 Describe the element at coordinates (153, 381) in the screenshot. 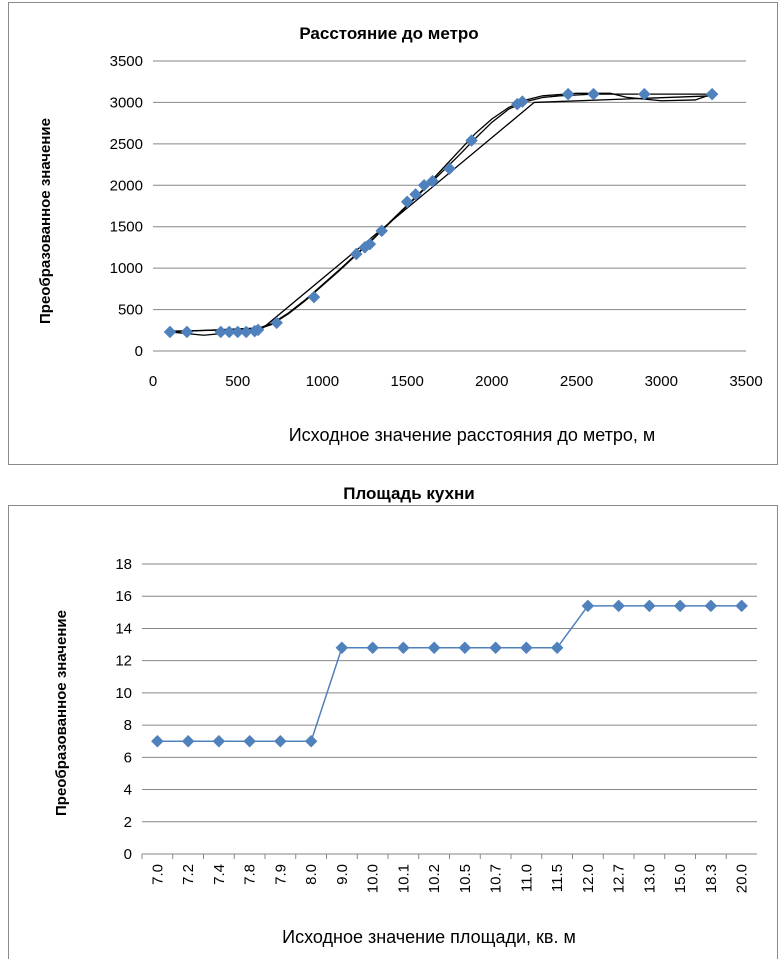

I see `chart1-x-tick-label: 0` at that location.